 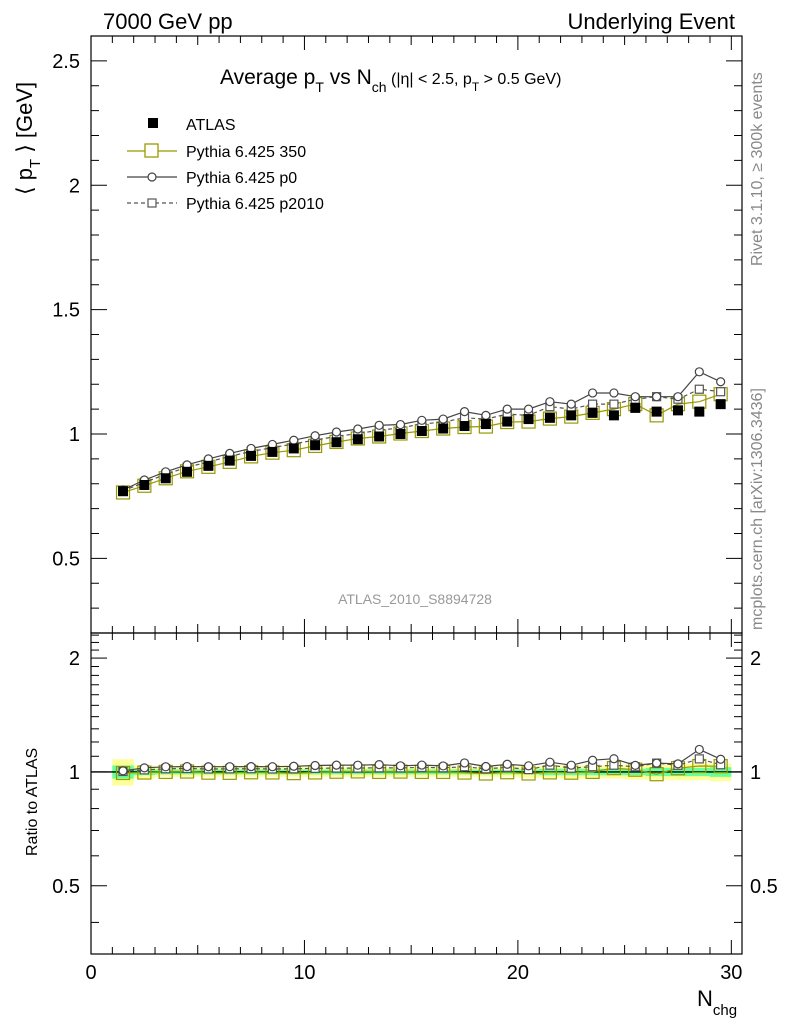 I want to click on main-series, so click(x=421, y=433).